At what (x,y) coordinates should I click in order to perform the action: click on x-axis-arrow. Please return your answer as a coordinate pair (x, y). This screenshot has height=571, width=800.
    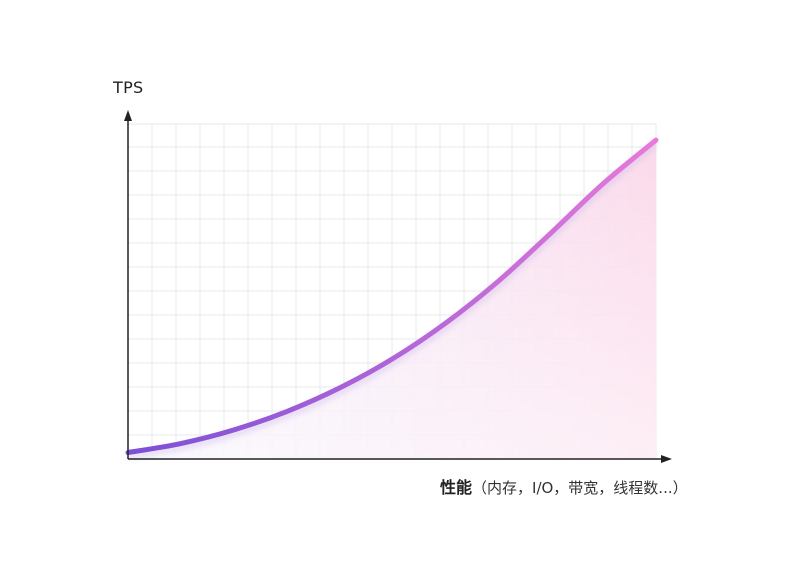
    Looking at the image, I should click on (666, 459).